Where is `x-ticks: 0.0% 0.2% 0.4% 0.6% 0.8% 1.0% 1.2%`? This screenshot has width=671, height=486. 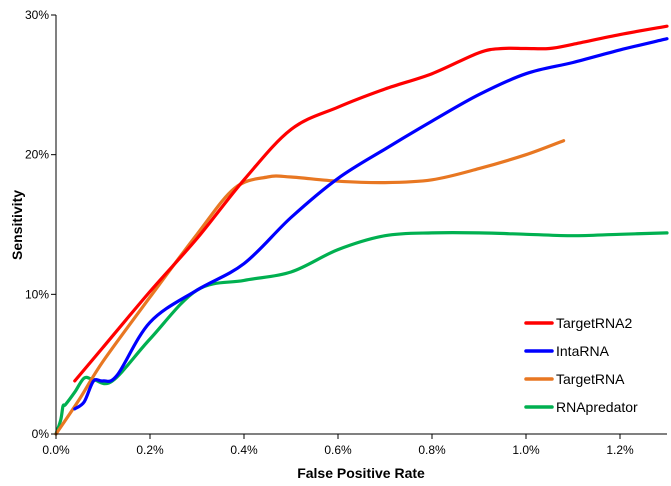 x-ticks: 0.0% 0.2% 0.4% 0.6% 0.8% 1.0% 1.2% is located at coordinates (338, 445).